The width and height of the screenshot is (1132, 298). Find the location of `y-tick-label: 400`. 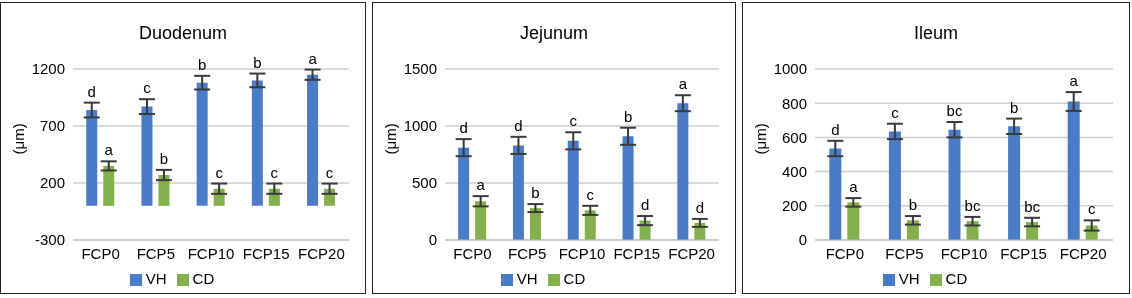

y-tick-label: 400 is located at coordinates (794, 171).